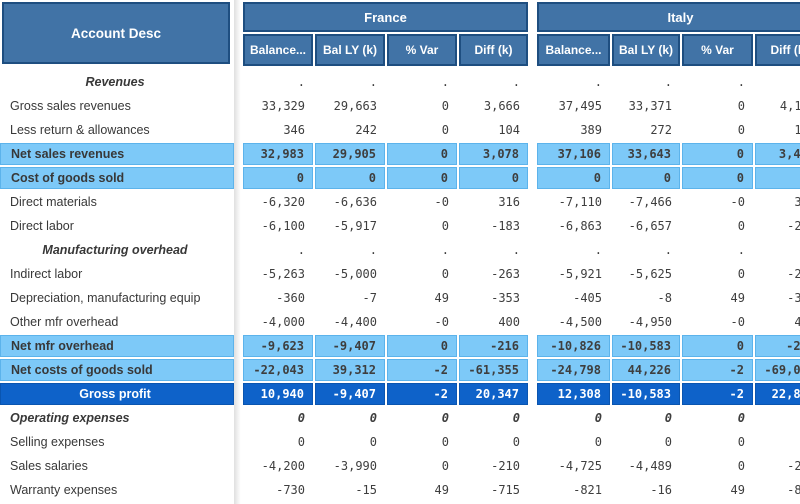 This screenshot has width=800, height=504. I want to click on table-row: Operating expenses 0 0 0 0 0 0 0 0, so click(400, 418).